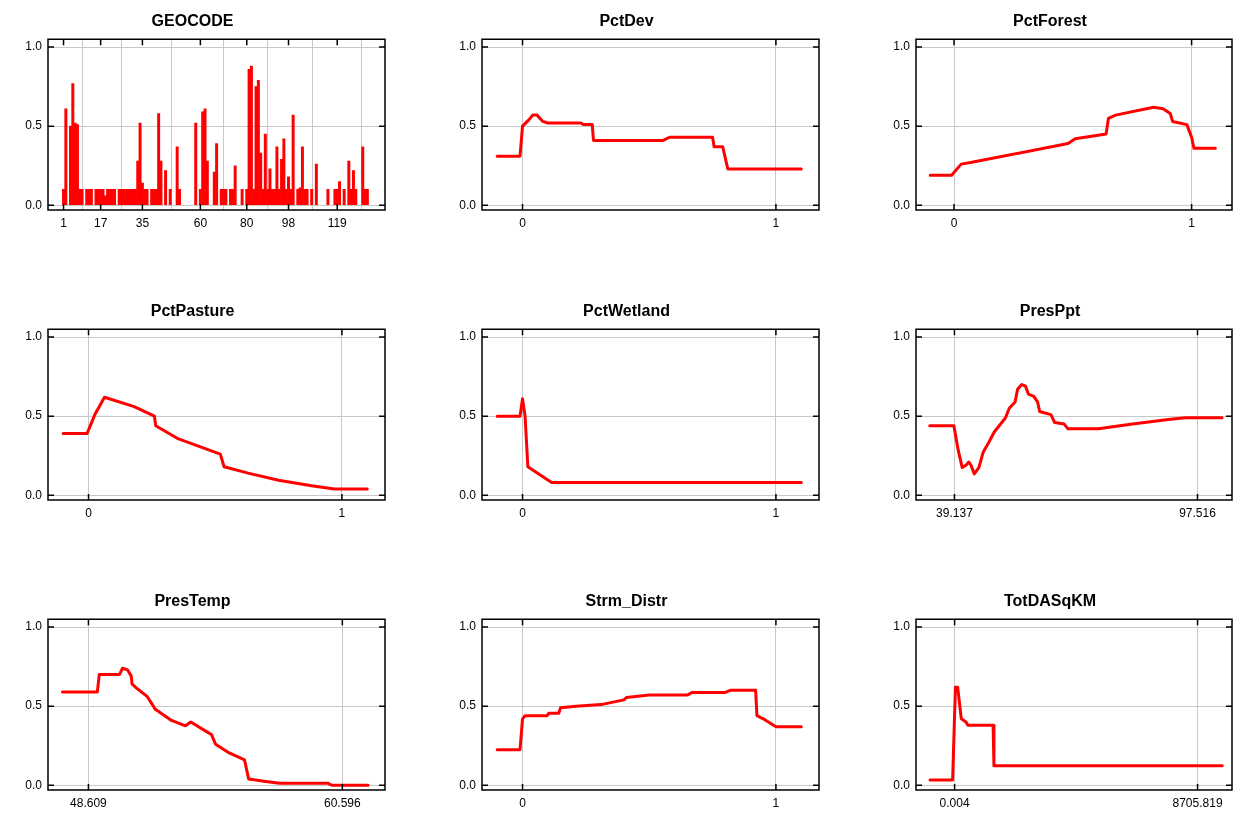 This screenshot has width=1234, height=814. I want to click on x-tick-label: 39.137, so click(955, 512).